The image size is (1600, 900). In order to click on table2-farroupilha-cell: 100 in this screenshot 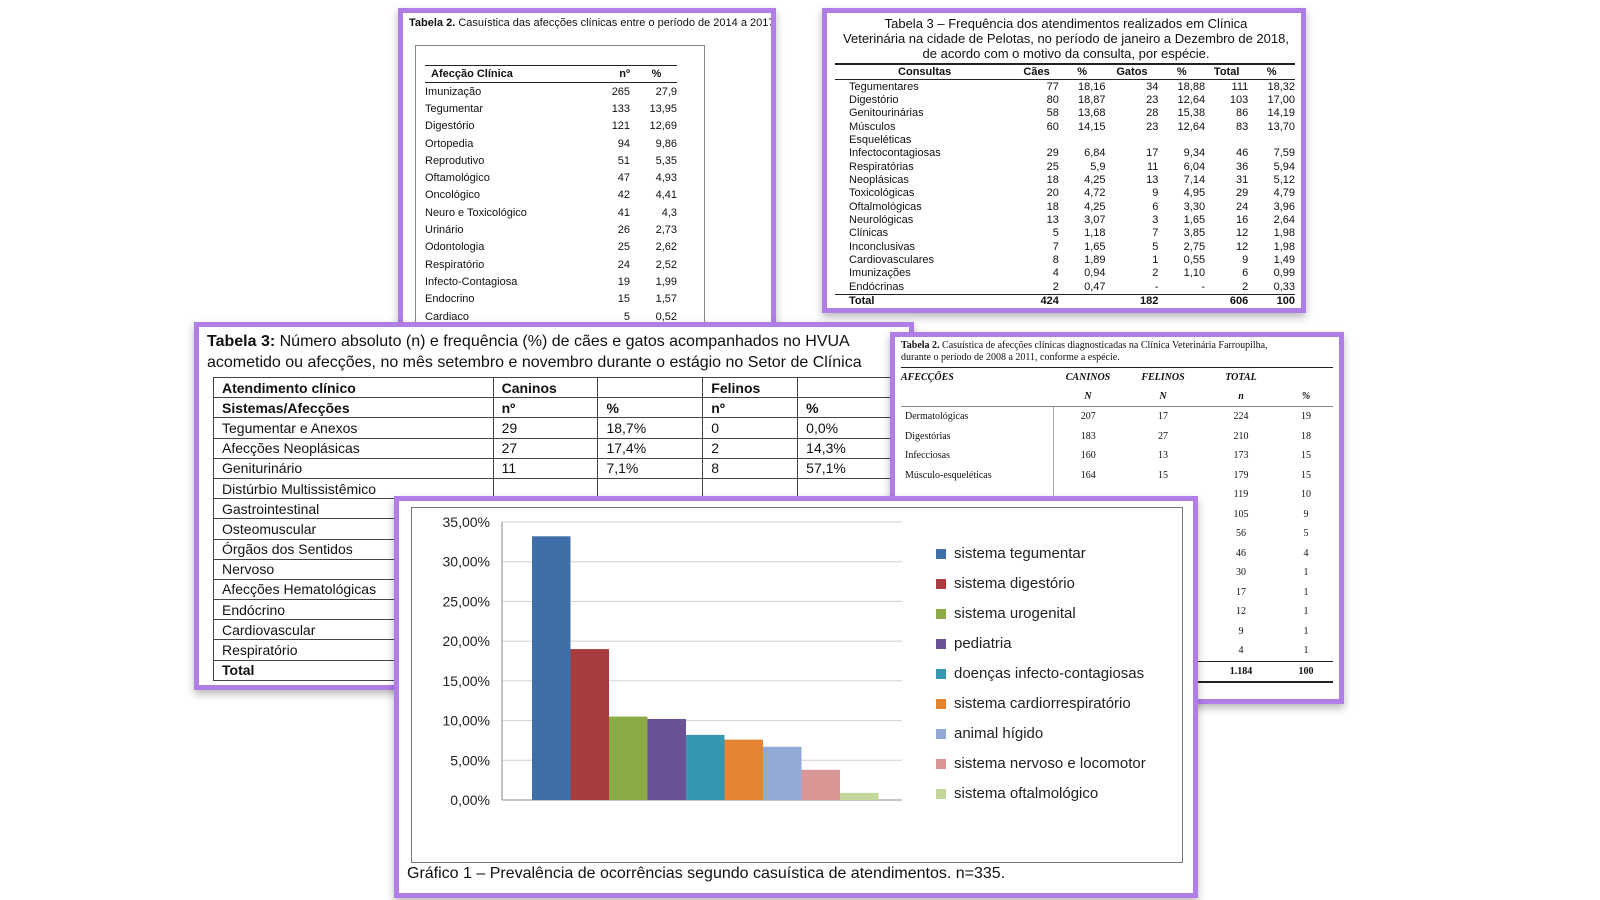, I will do `click(1306, 671)`.